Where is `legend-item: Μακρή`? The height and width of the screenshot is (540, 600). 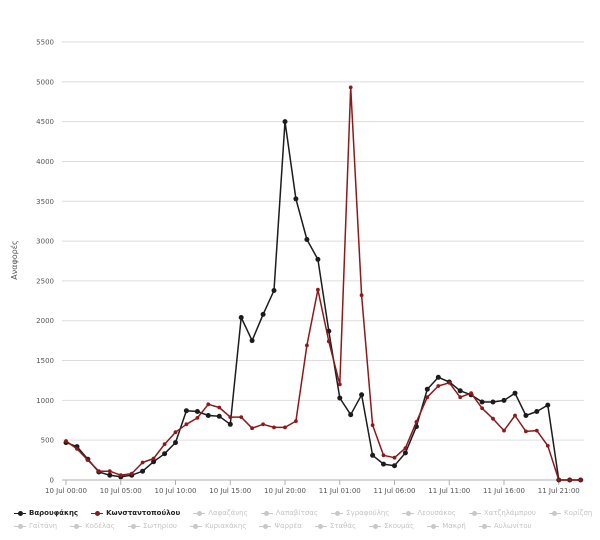 legend-item: Μακρή is located at coordinates (446, 526).